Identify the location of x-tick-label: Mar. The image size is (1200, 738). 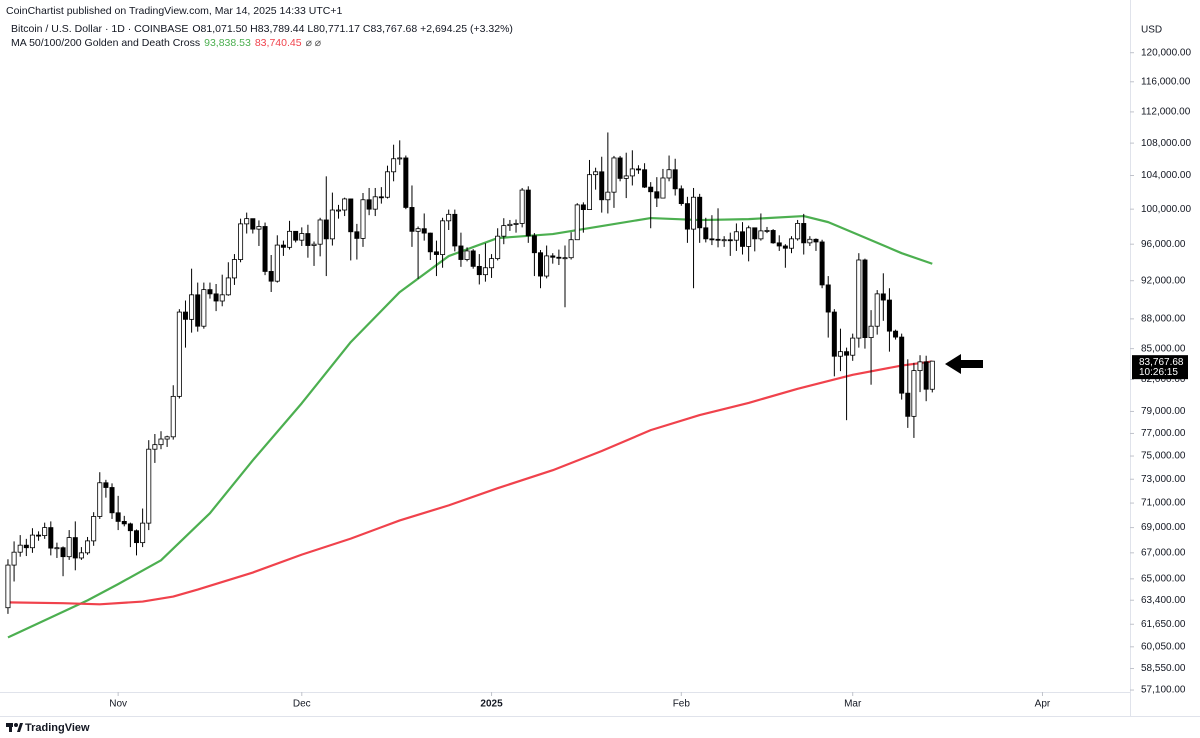
(853, 704).